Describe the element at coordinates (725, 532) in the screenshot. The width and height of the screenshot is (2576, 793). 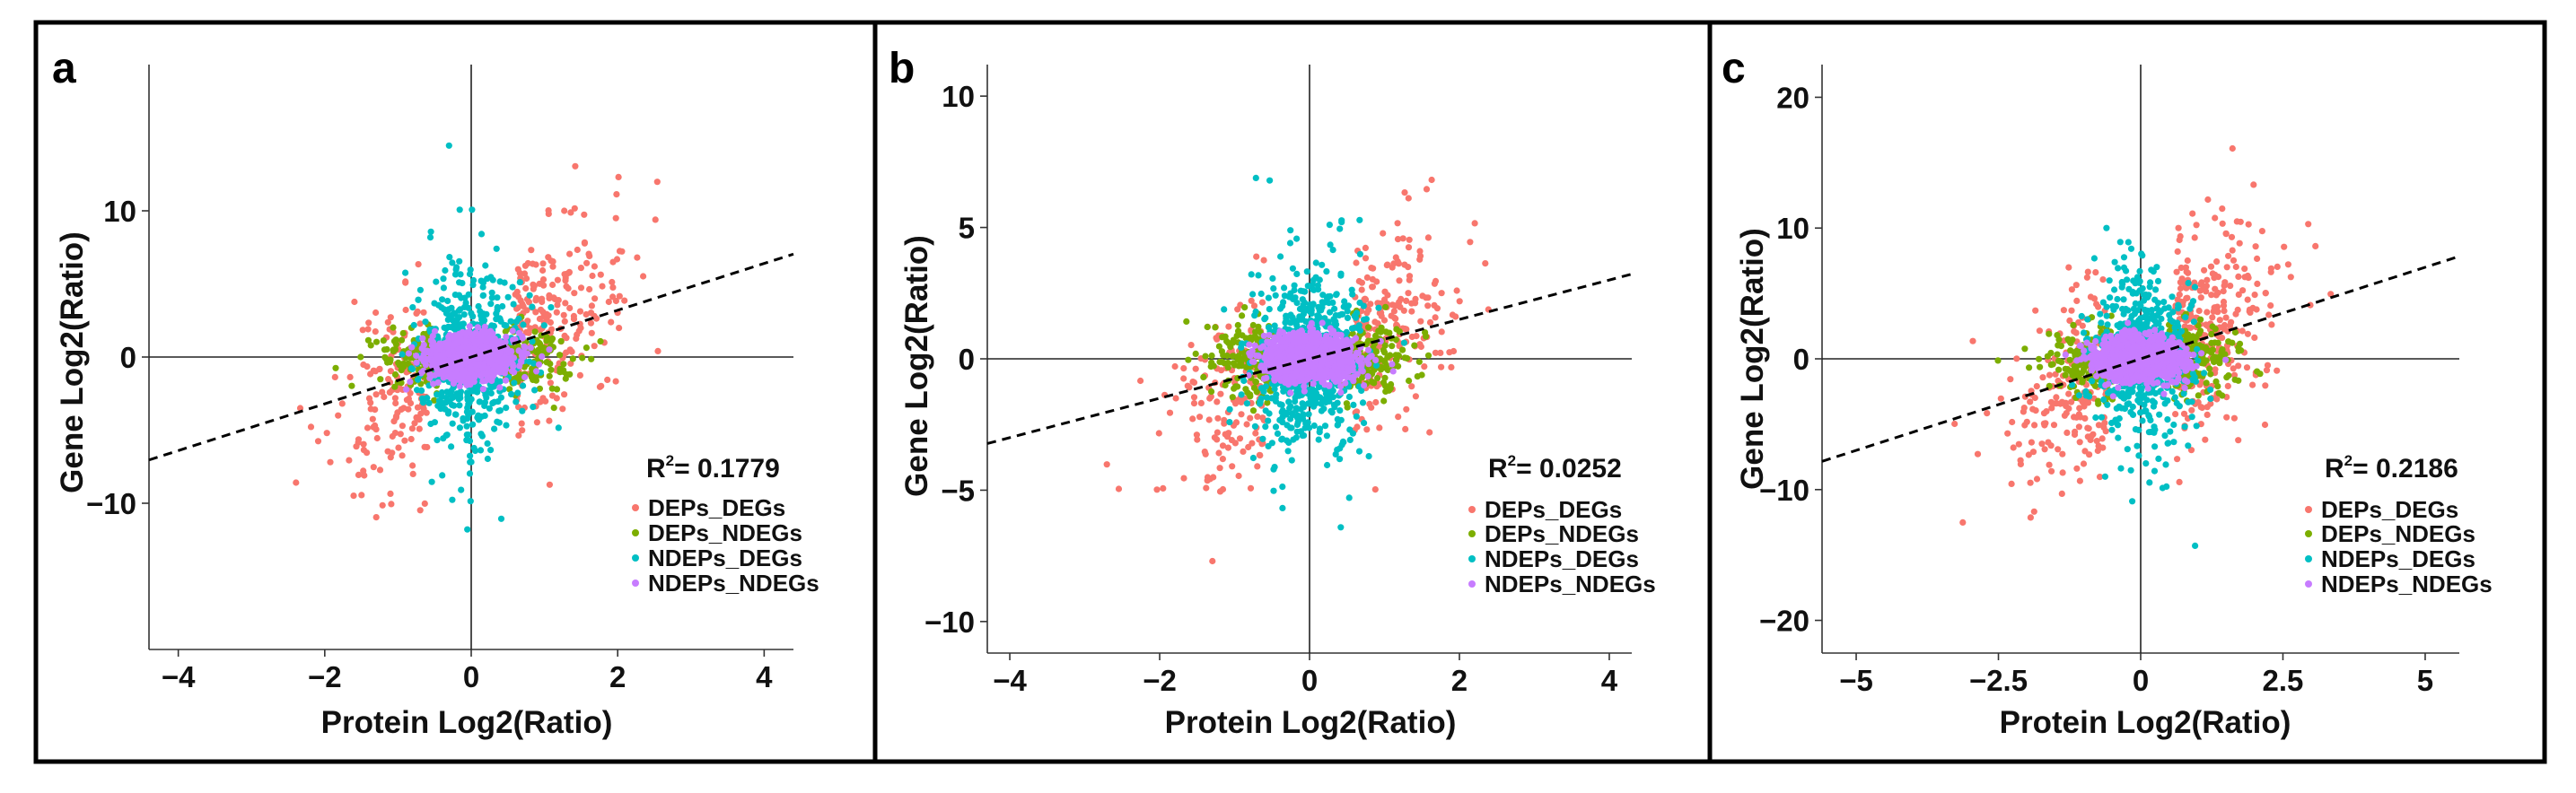
I see `panel-a-legend-label-deps-ndegs: DEPs_NDEGs` at that location.